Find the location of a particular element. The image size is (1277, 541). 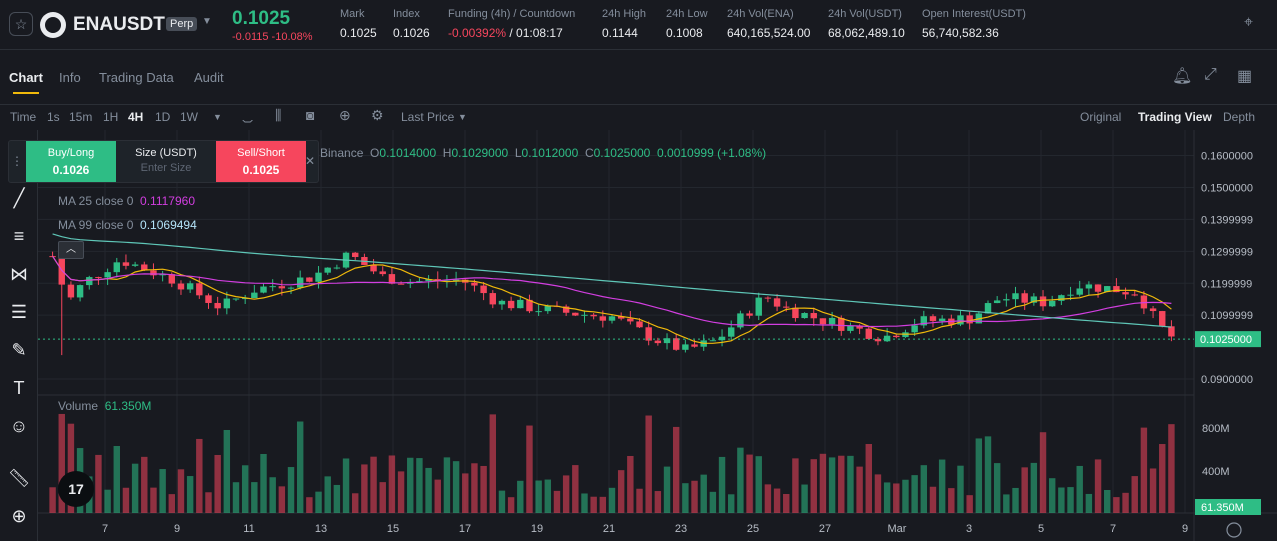

high-value: 0.1029000 is located at coordinates (480, 153).